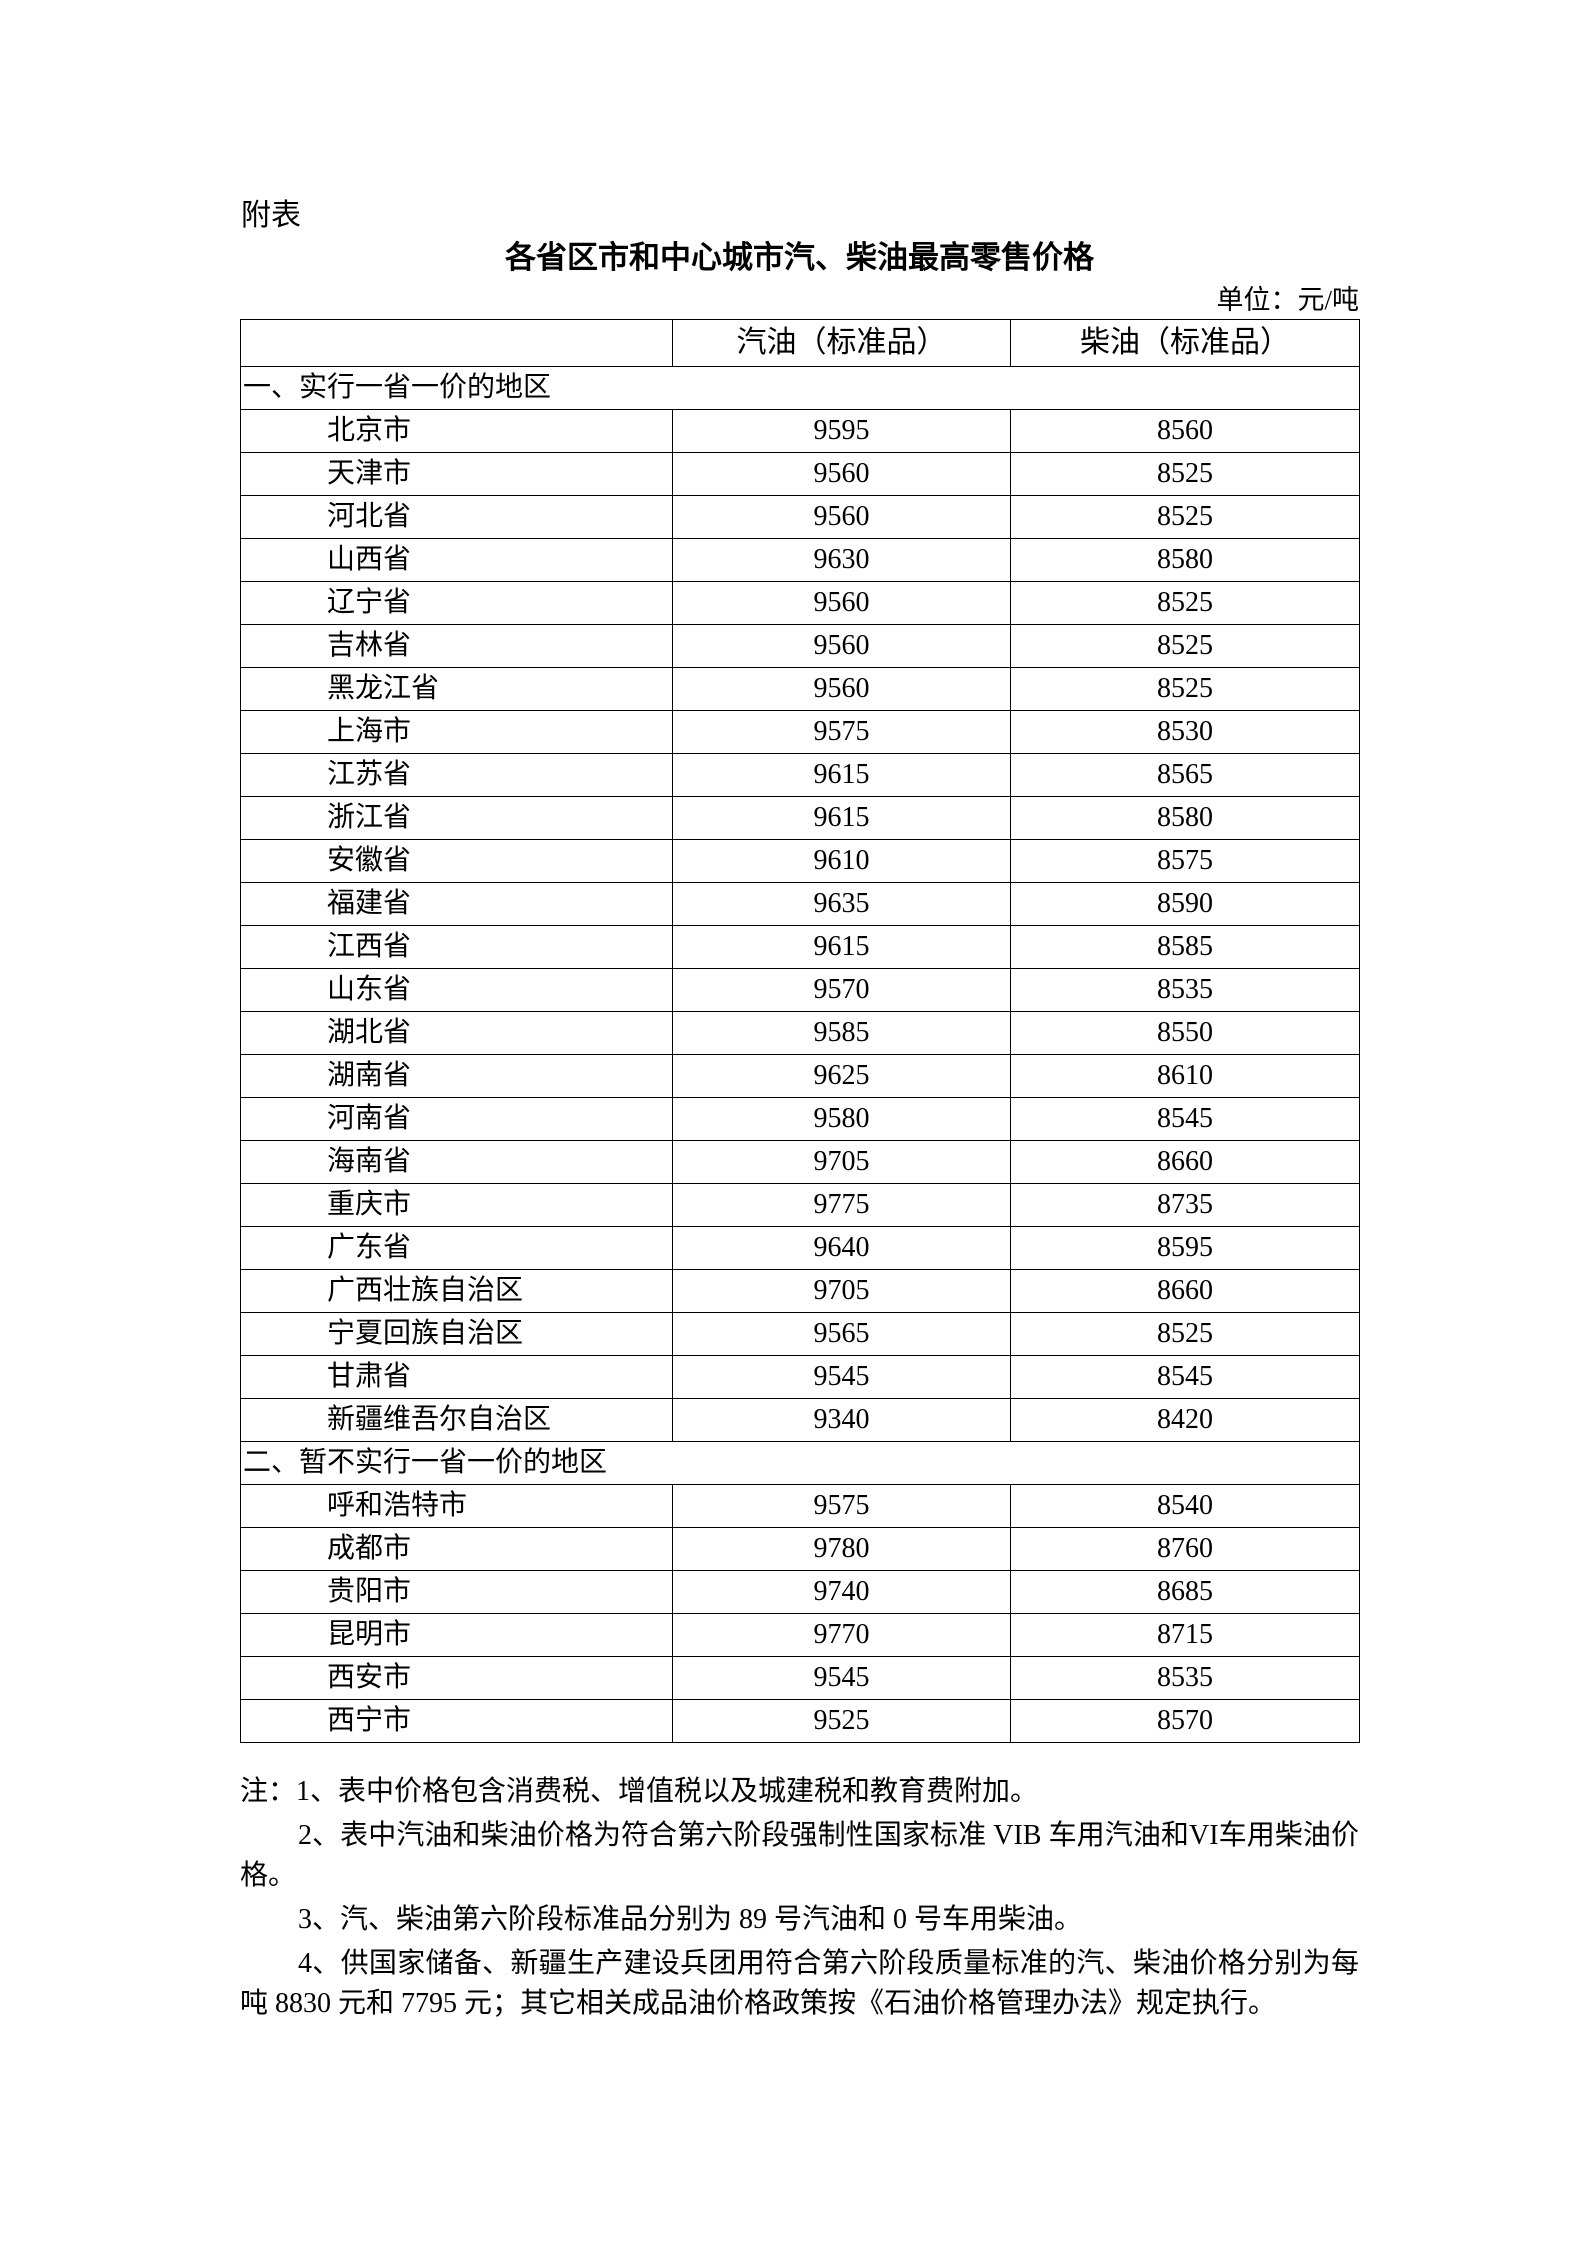 Image resolution: width=1587 pixels, height=2245 pixels. I want to click on data-row: 黑龙江省 9560 8525, so click(800, 689).